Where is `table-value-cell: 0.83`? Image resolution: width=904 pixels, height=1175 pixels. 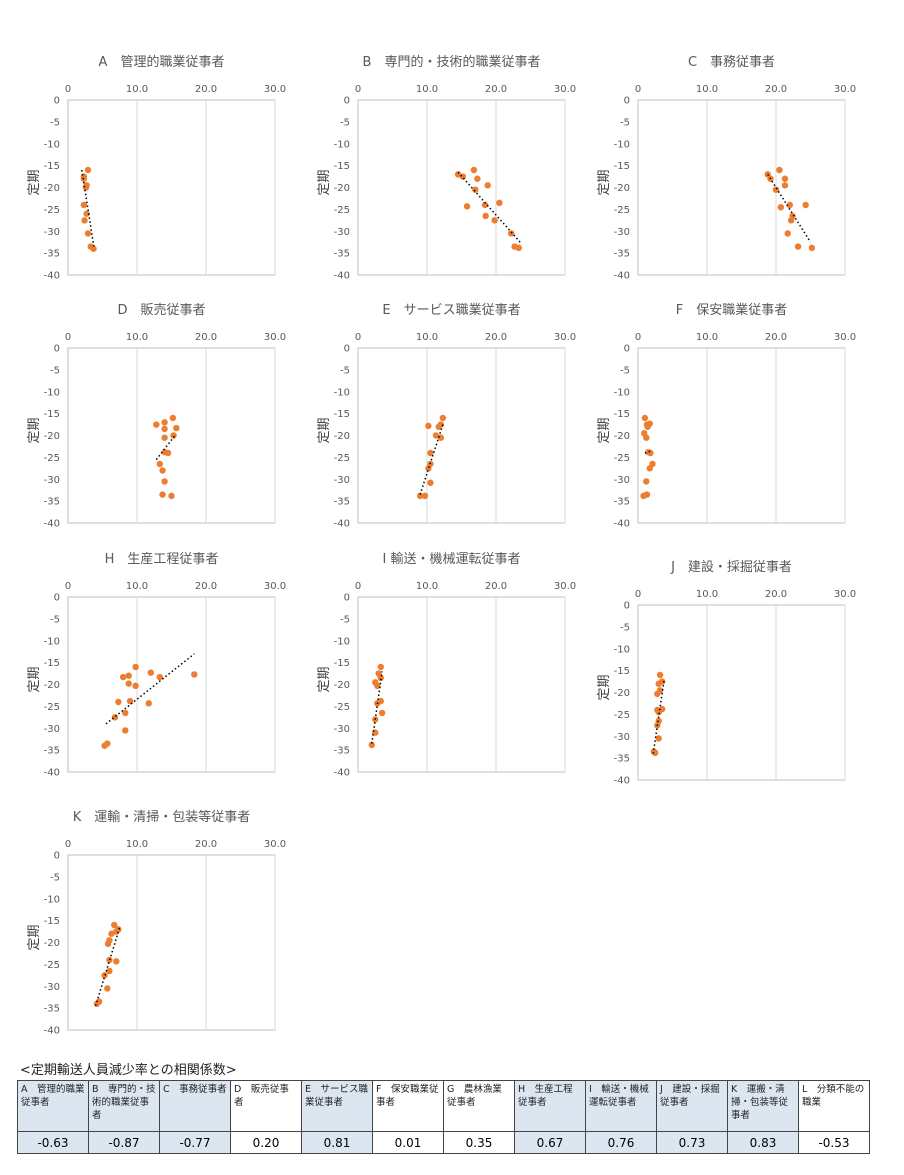
table-value-cell: 0.83 is located at coordinates (763, 1142).